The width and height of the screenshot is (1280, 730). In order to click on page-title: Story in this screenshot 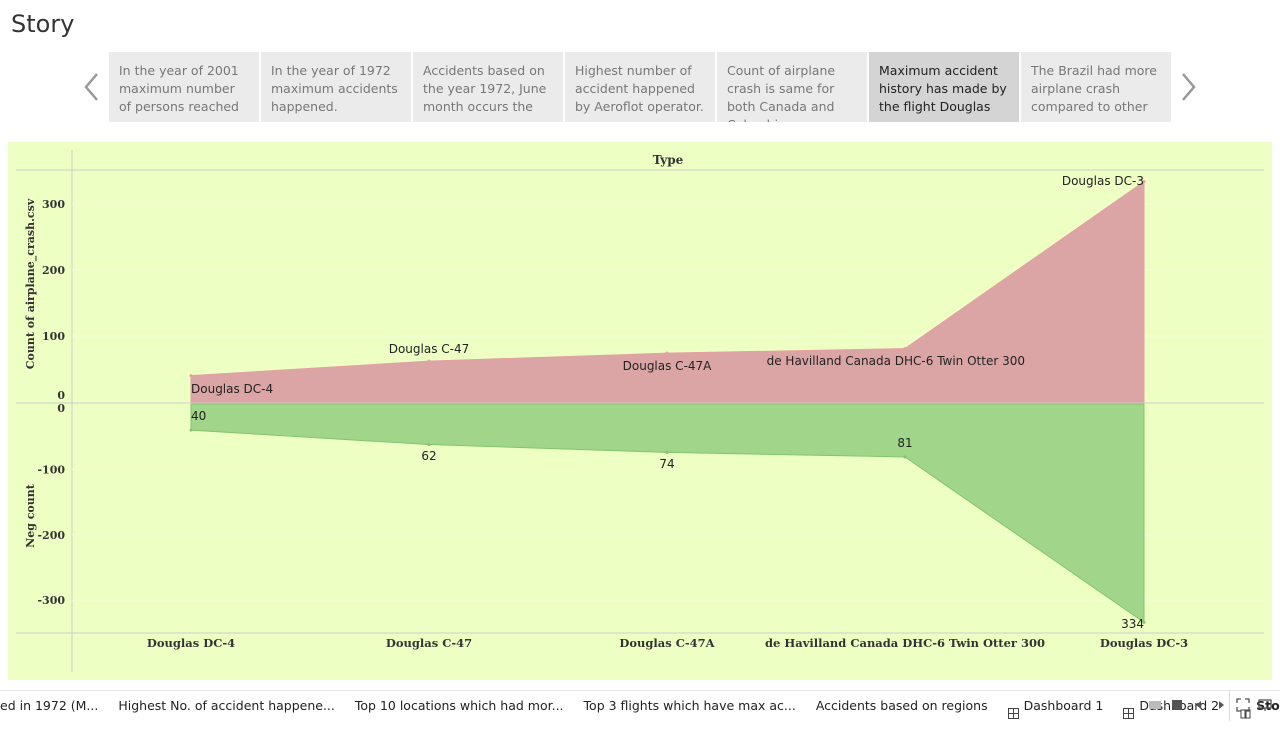, I will do `click(43, 24)`.